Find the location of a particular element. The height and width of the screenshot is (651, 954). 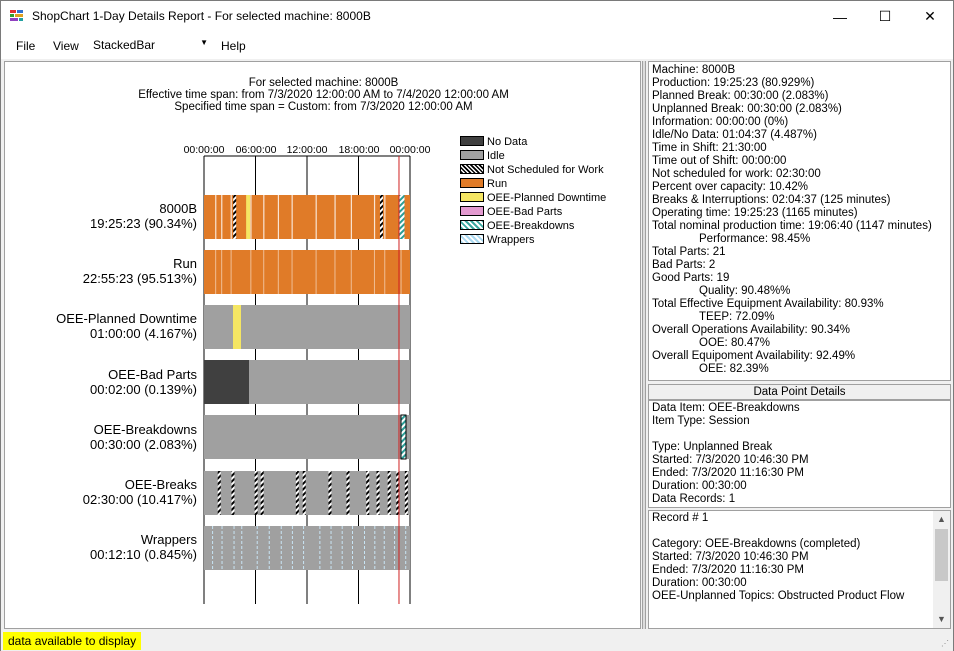

record-line: Category: OEE-Breakdowns (completed) is located at coordinates (756, 544).